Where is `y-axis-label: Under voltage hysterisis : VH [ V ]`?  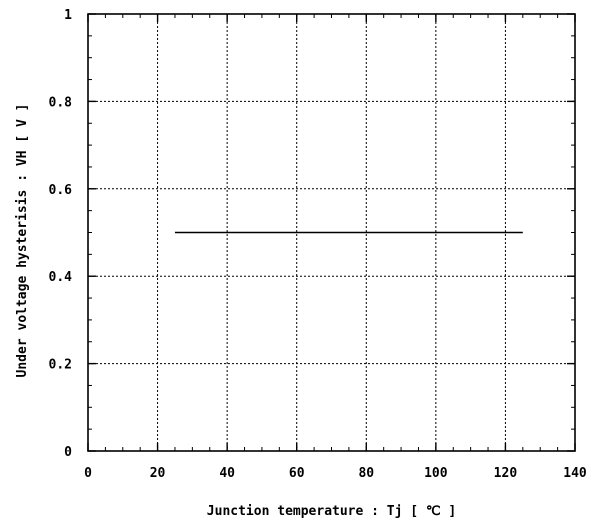 y-axis-label: Under voltage hysterisis : VH [ V ] is located at coordinates (22, 241).